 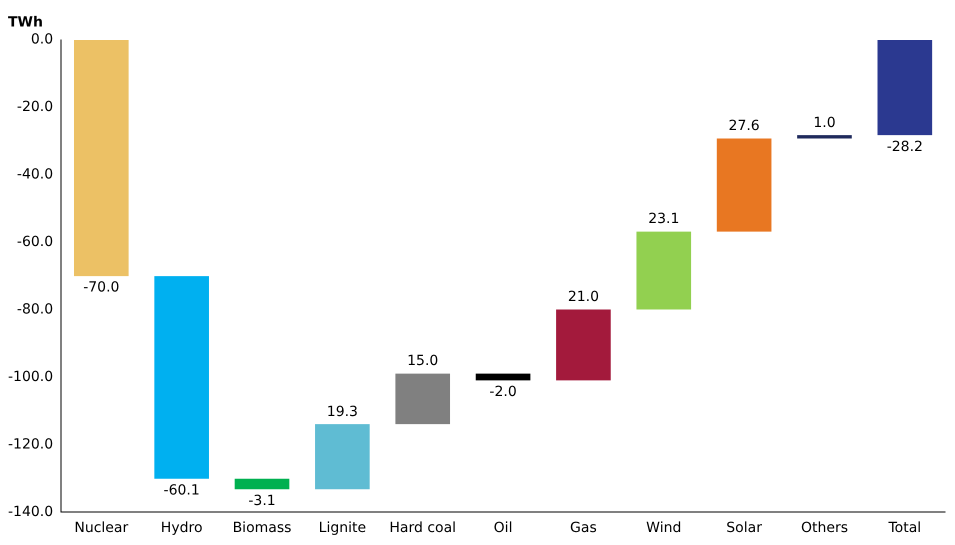 What do you see at coordinates (35, 242) in the screenshot?
I see `y-tick-label: -60.0` at bounding box center [35, 242].